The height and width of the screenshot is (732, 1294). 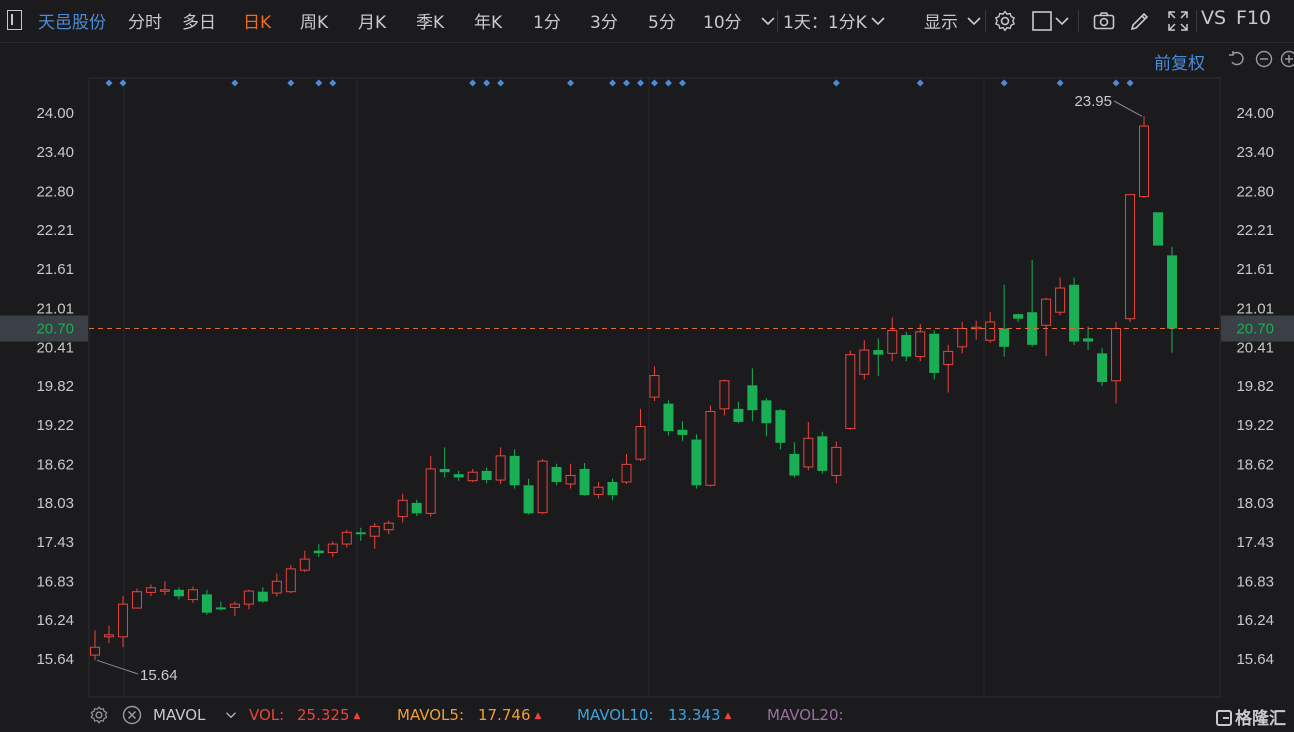 I want to click on more-periods-chevron-icon, so click(x=768, y=21).